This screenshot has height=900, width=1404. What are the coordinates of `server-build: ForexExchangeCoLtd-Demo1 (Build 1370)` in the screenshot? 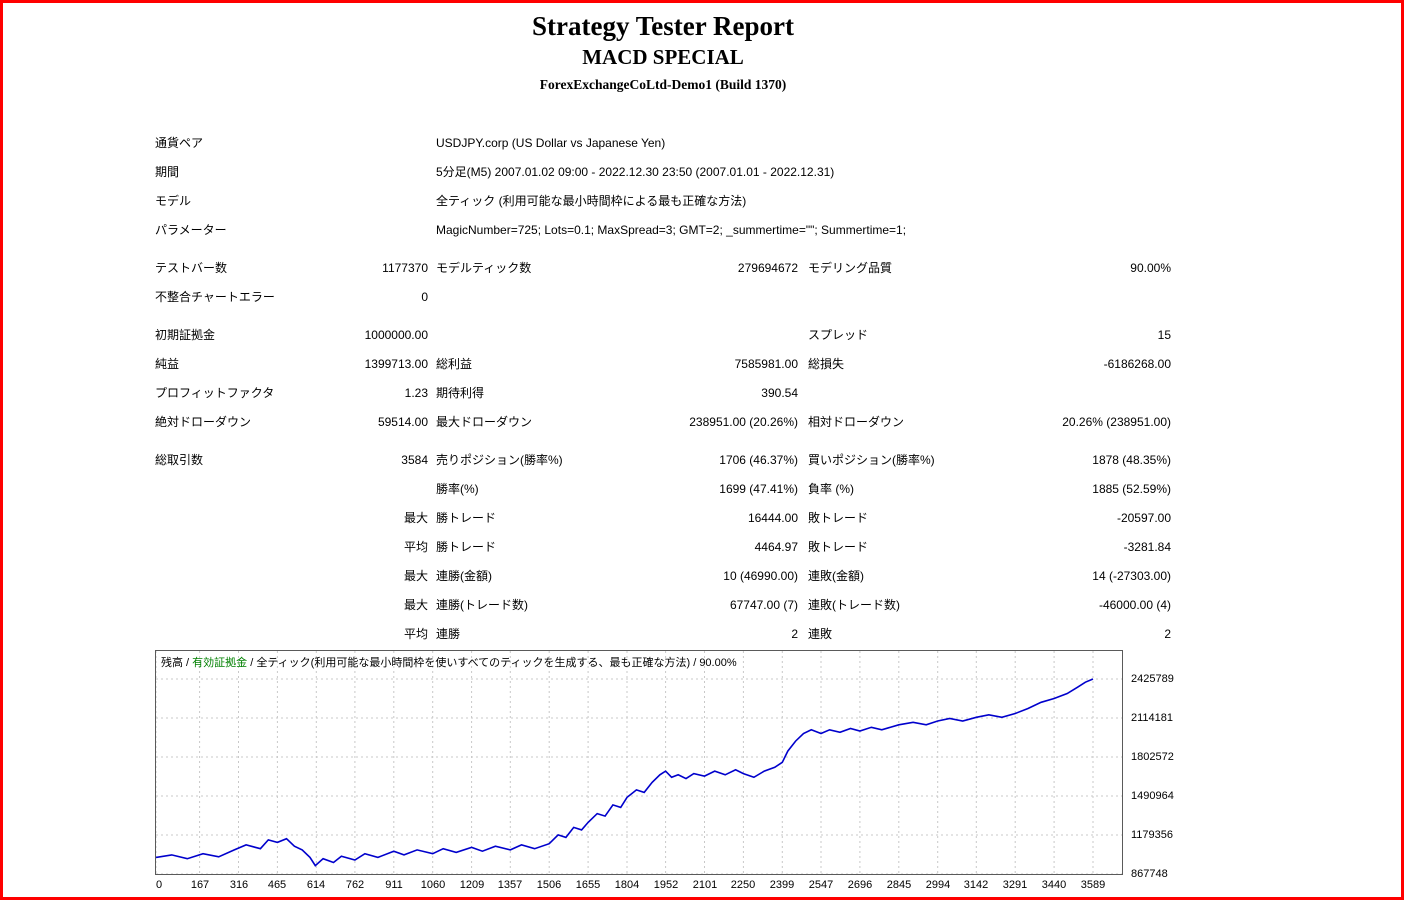 It's located at (663, 84).